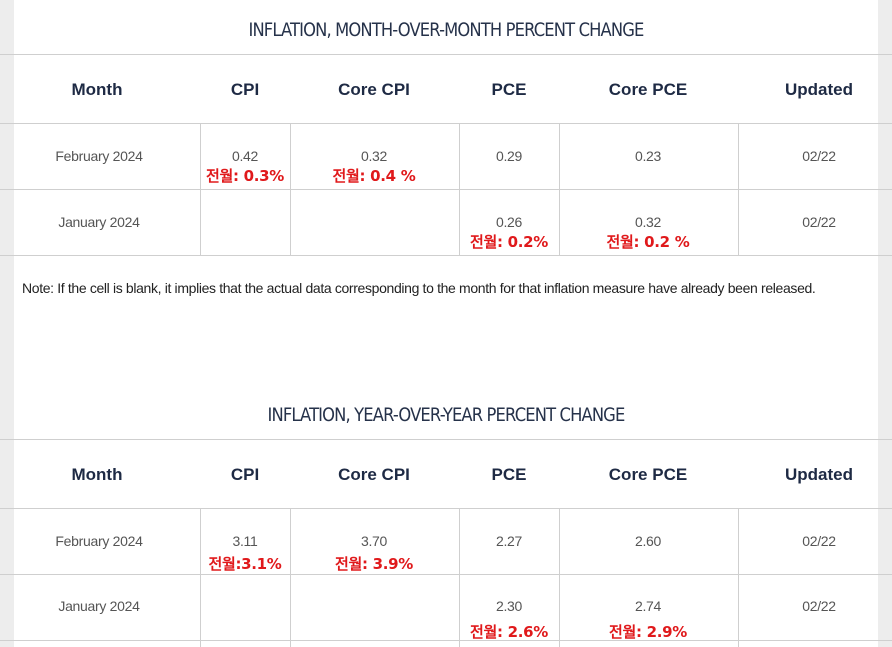  What do you see at coordinates (648, 606) in the screenshot?
I see `yoy-row2-core-pce: 2.74` at bounding box center [648, 606].